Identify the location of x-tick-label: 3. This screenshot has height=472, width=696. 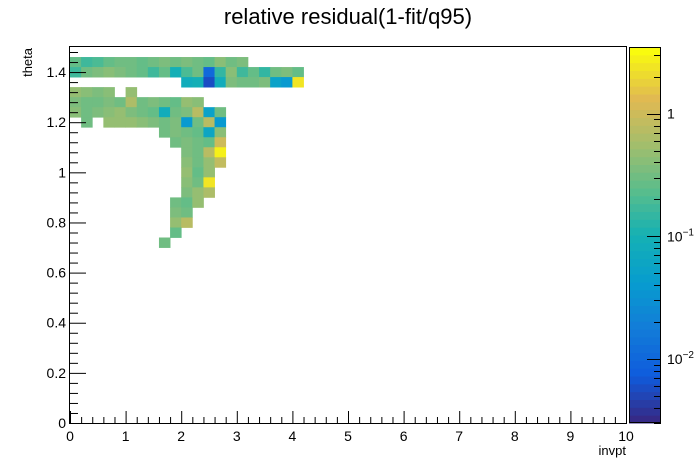
(237, 436).